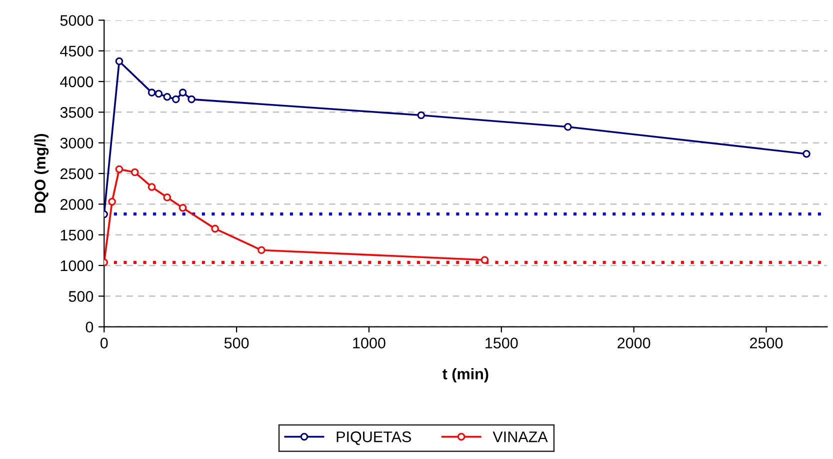  What do you see at coordinates (104, 343) in the screenshot?
I see `x-tick-label: 0` at bounding box center [104, 343].